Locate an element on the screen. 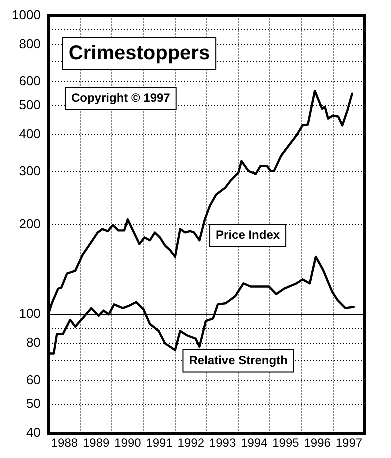  text: Crimestoppers is located at coordinates (139, 53).